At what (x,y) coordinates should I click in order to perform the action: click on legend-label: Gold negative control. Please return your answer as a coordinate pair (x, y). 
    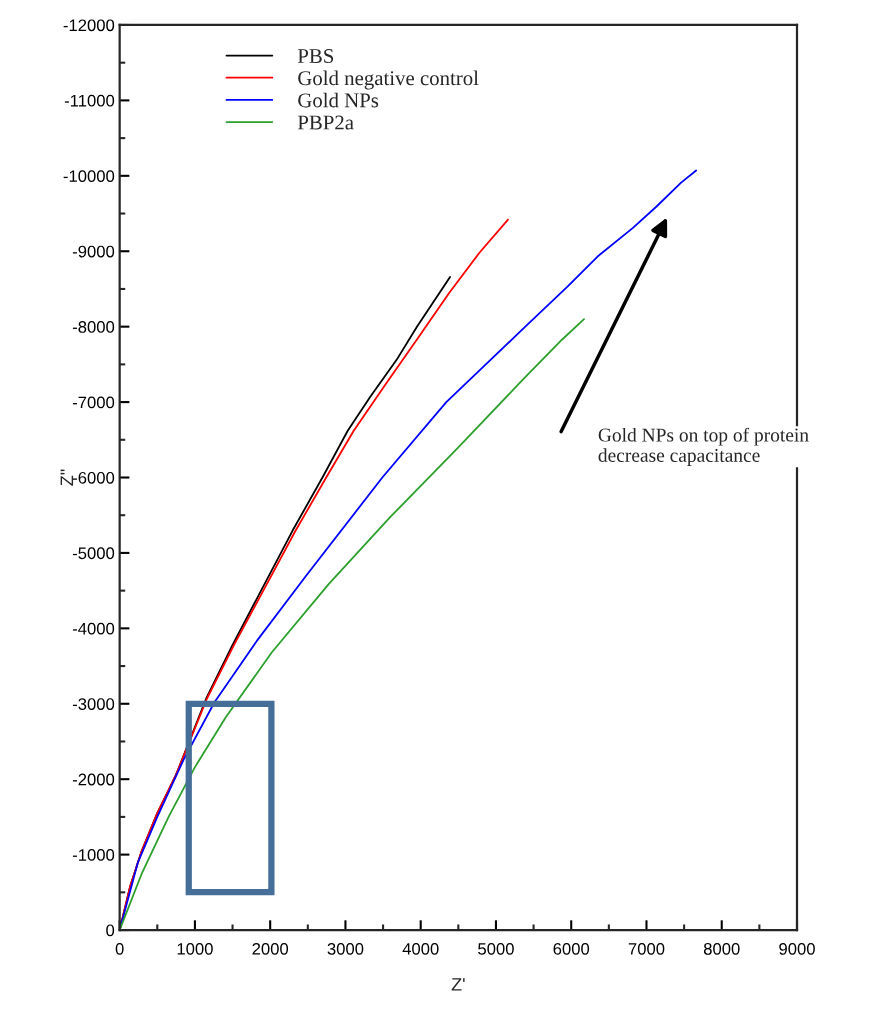
    Looking at the image, I should click on (388, 80).